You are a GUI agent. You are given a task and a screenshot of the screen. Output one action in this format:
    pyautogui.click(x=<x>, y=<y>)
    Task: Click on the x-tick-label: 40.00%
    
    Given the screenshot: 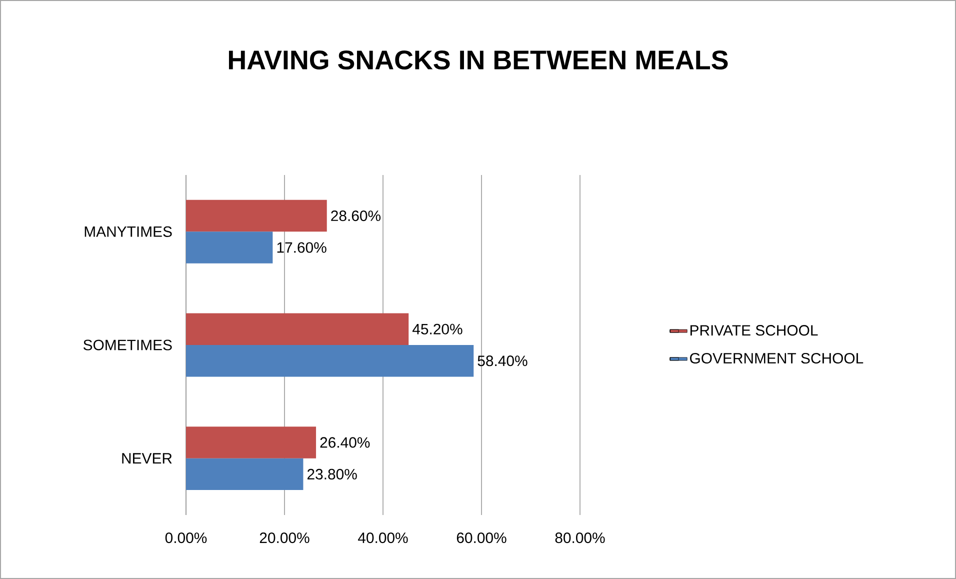 What is the action you would take?
    pyautogui.click(x=383, y=538)
    